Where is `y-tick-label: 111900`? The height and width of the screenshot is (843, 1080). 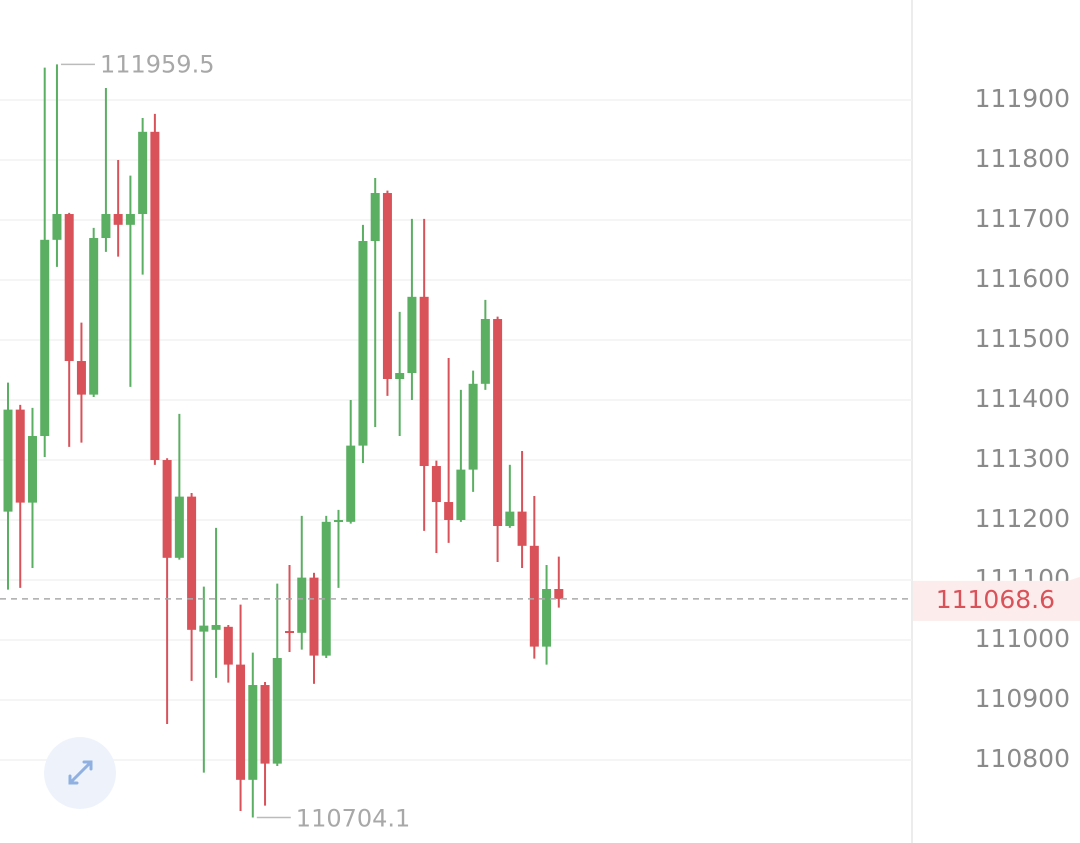 y-tick-label: 111900 is located at coordinates (1022, 98).